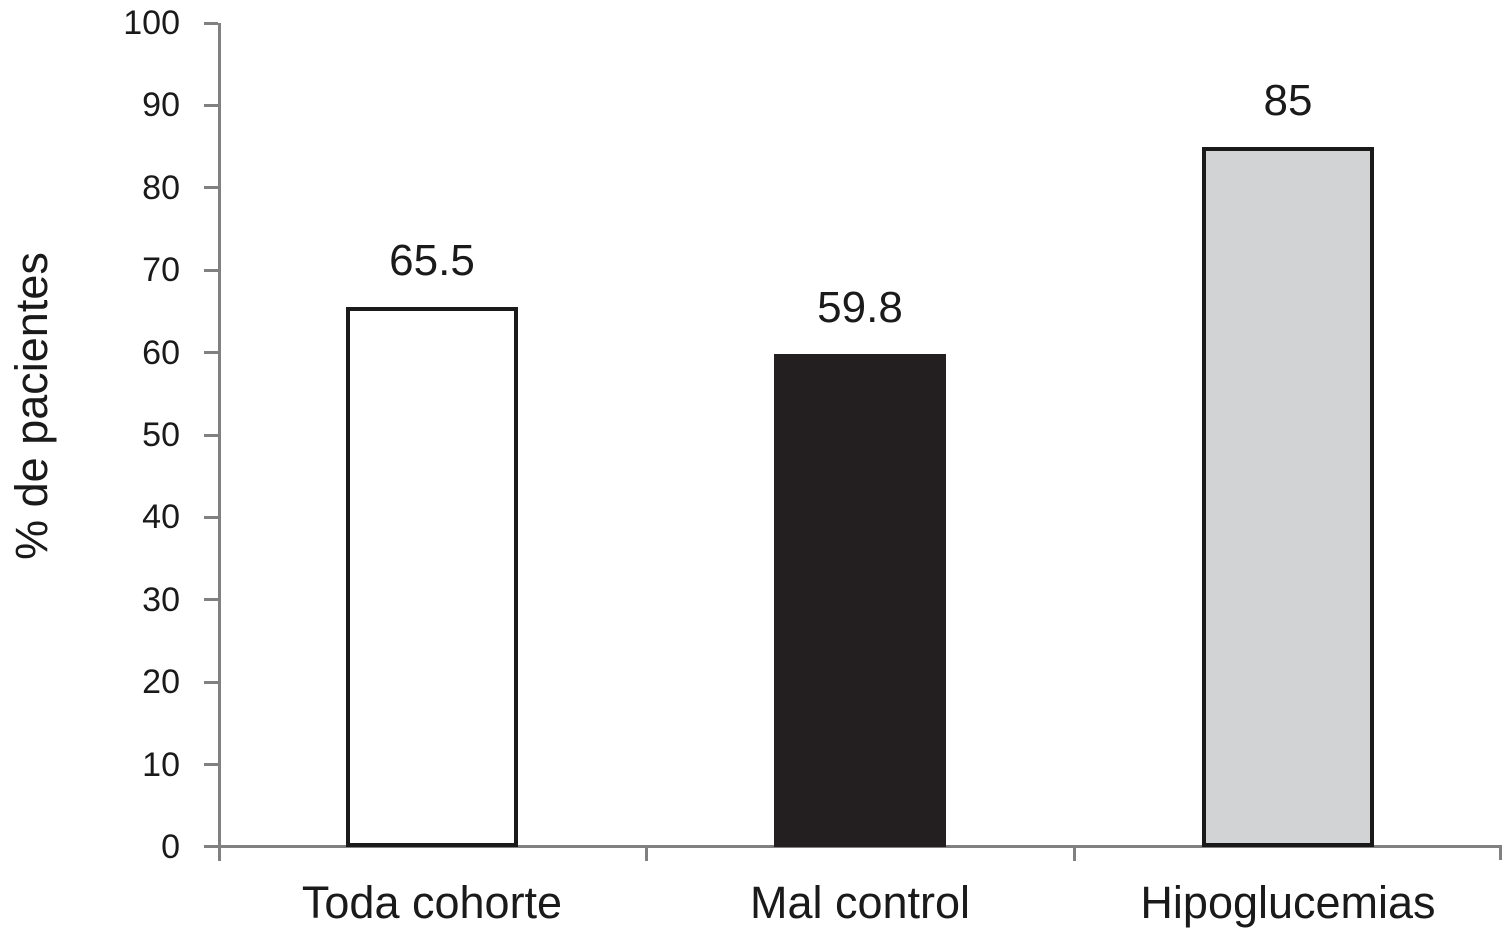 Image resolution: width=1504 pixels, height=931 pixels. I want to click on bar-value-label: 65.5, so click(432, 261).